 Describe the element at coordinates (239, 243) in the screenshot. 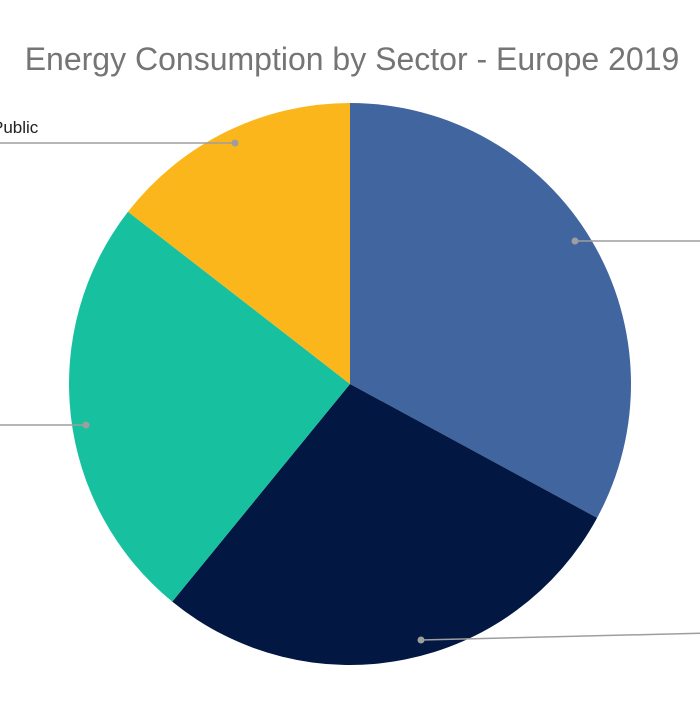

I see `pie-slice` at that location.